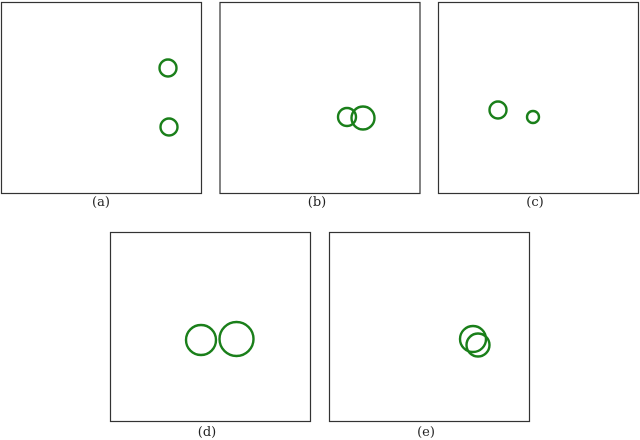 This screenshot has width=640, height=440. I want to click on panel-b: (b), so click(320, 105).